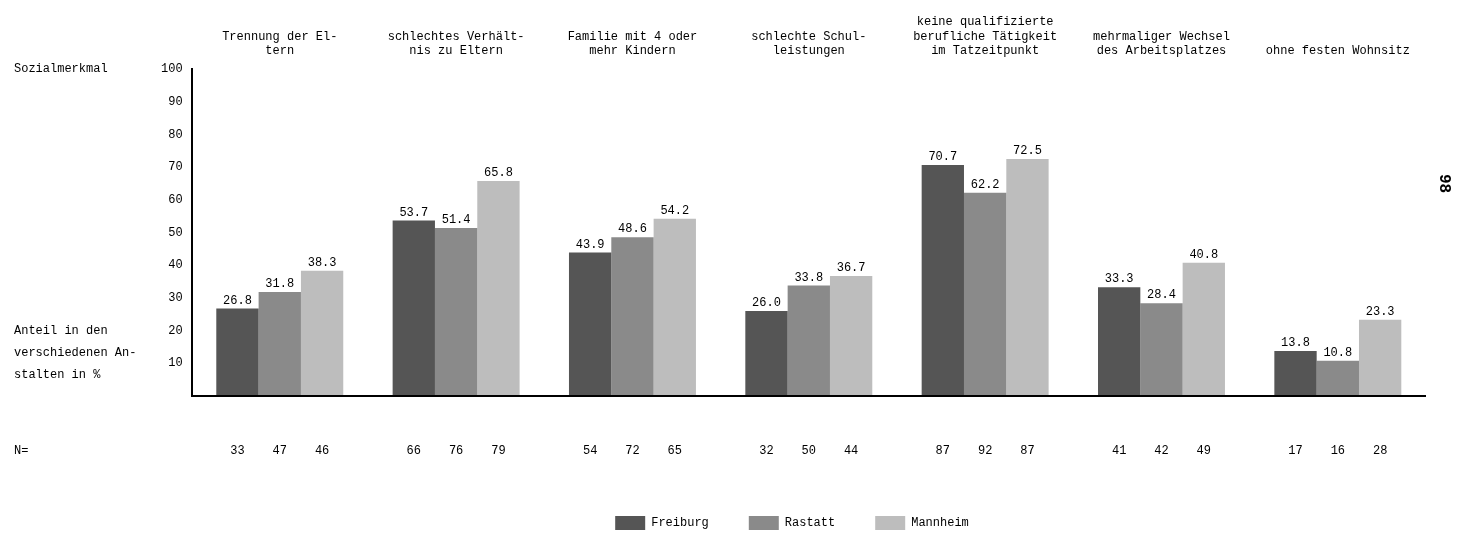  What do you see at coordinates (809, 277) in the screenshot?
I see `data-label: 33.8` at bounding box center [809, 277].